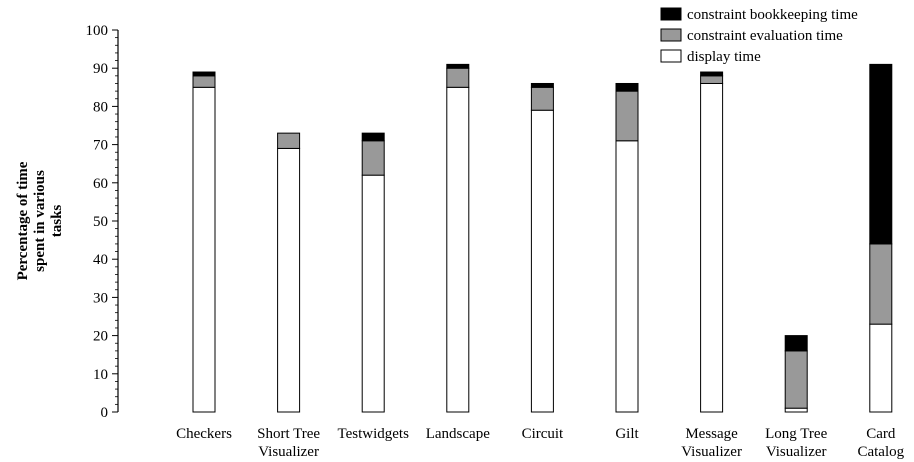  Describe the element at coordinates (765, 36) in the screenshot. I see `legend-label: constraint evaluation time` at that location.